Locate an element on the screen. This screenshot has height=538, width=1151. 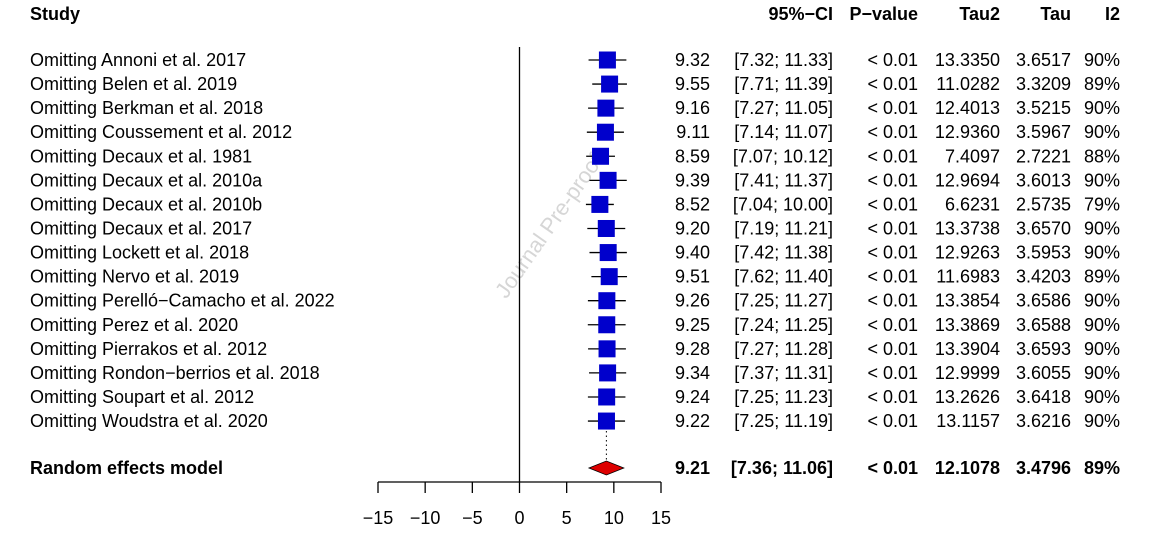
tau-text: 3.6586 is located at coordinates (1043, 301).